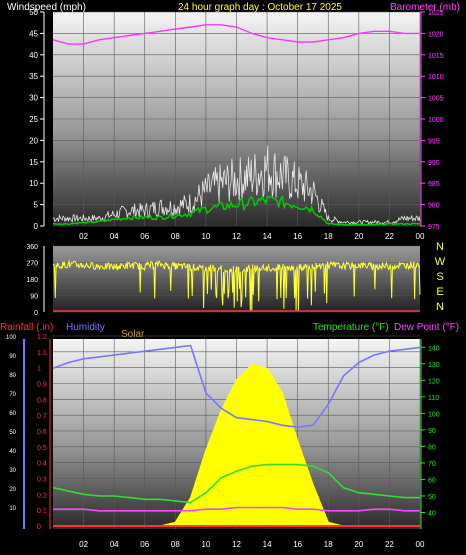 Image resolution: width=466 pixels, height=555 pixels. What do you see at coordinates (236, 386) in the screenshot?
I see `humidity-line` at bounding box center [236, 386].